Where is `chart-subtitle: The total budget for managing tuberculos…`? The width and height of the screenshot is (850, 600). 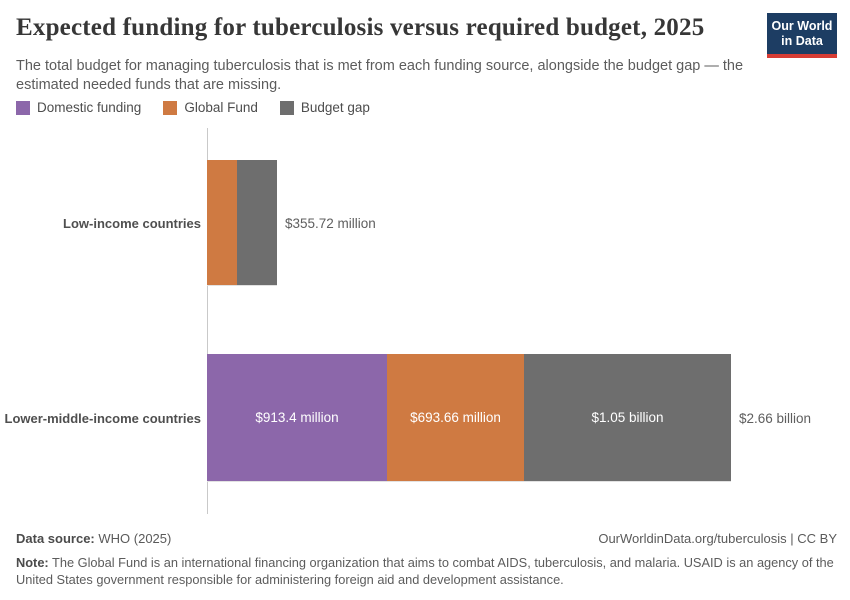 chart-subtitle: The total budget for managing tuberculos… is located at coordinates (380, 75).